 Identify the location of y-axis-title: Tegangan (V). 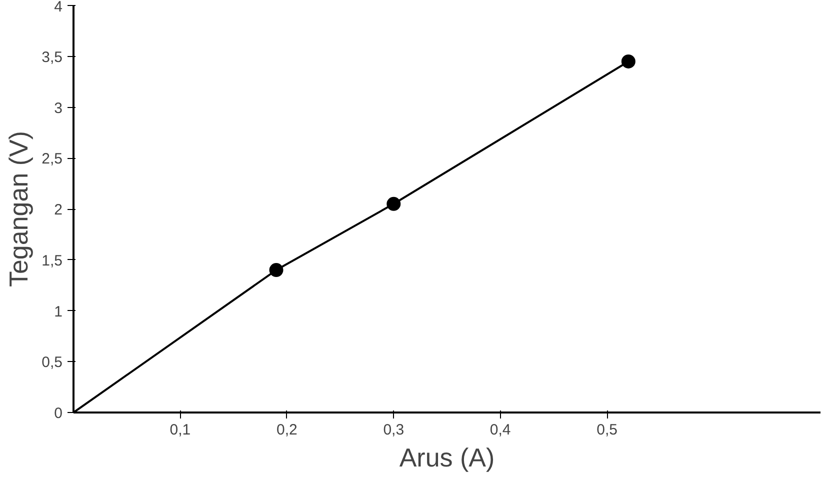
(19, 209).